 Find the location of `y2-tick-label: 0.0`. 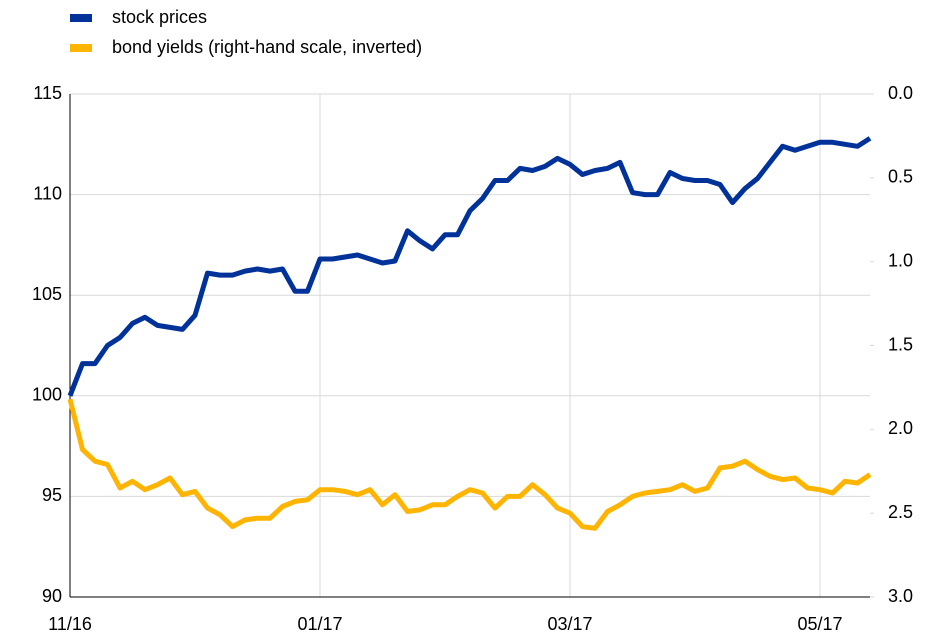

y2-tick-label: 0.0 is located at coordinates (900, 93).